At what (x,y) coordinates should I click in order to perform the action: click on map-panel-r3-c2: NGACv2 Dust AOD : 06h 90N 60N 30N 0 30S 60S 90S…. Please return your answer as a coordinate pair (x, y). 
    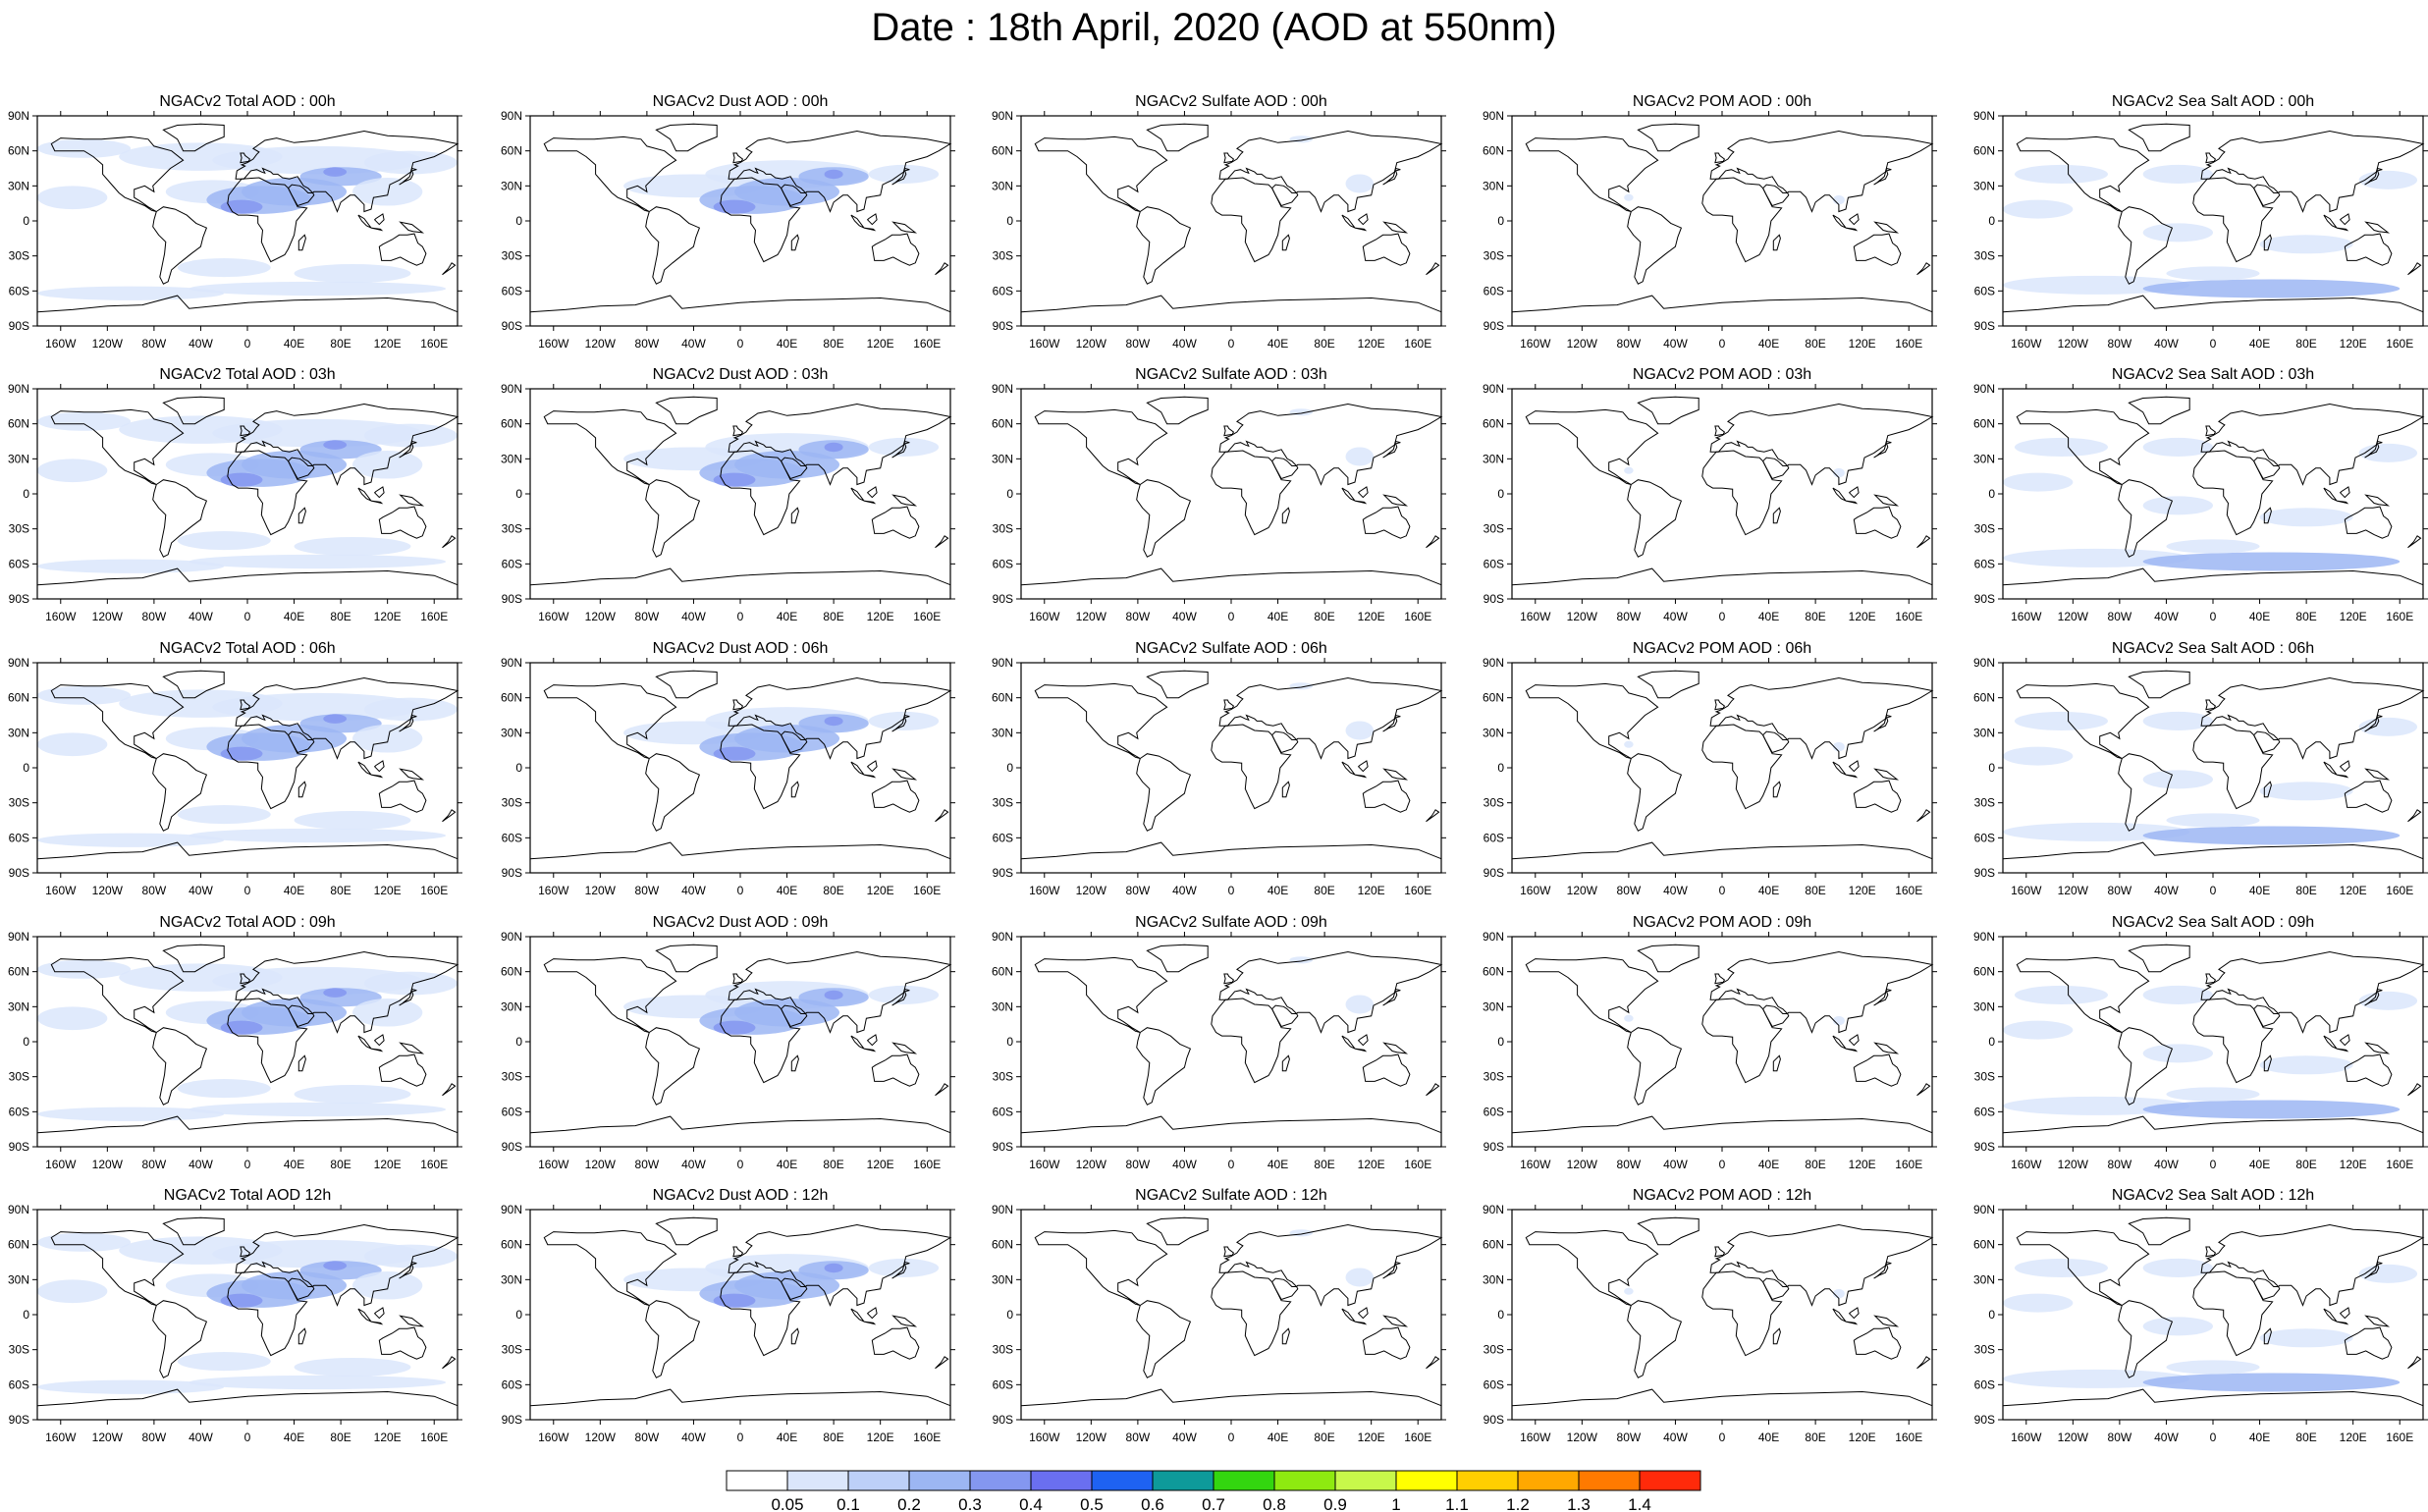
    Looking at the image, I should click on (728, 768).